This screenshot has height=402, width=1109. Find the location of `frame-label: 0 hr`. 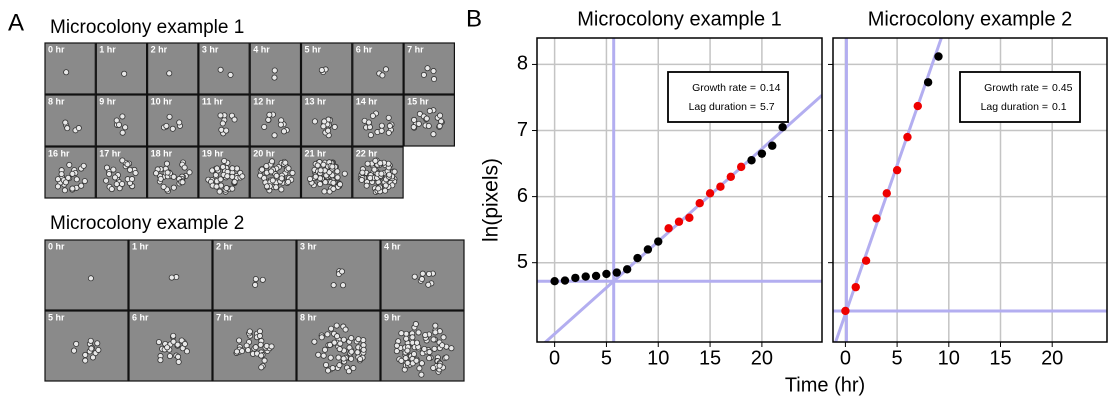

frame-label: 0 hr is located at coordinates (56, 246).